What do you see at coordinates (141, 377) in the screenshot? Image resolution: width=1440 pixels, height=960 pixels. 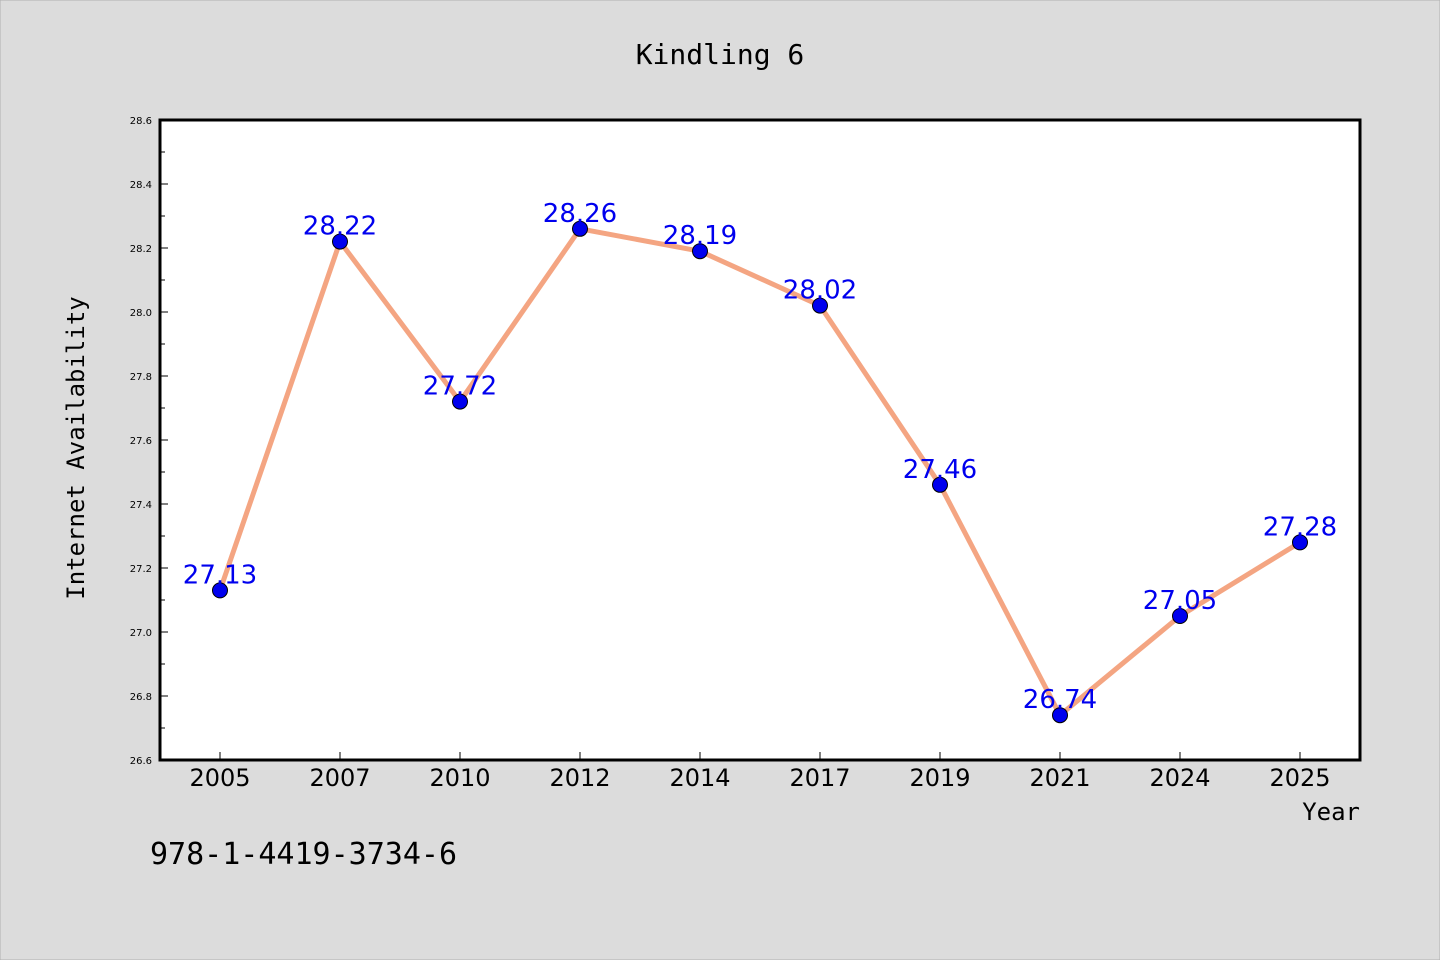 I see `y-tick-label: 27.8` at bounding box center [141, 377].